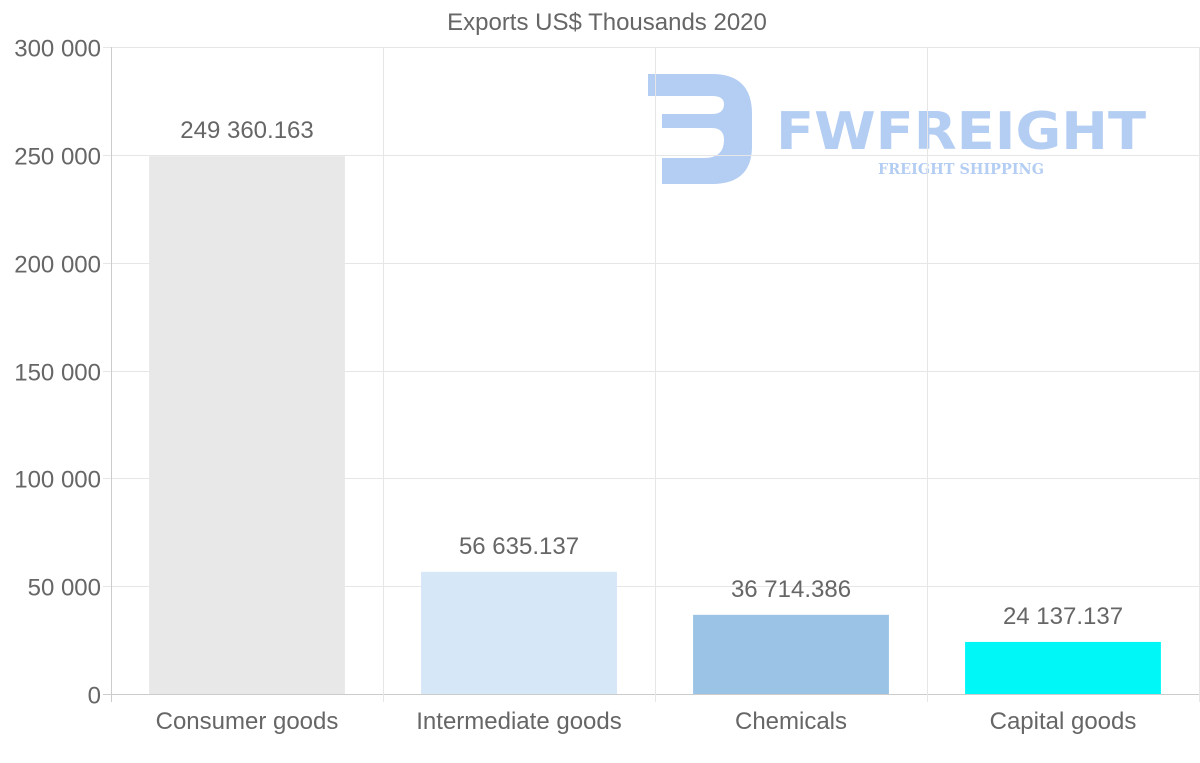 This screenshot has height=763, width=1200. I want to click on chart-title: Exports US$ Thousands 2020, so click(607, 22).